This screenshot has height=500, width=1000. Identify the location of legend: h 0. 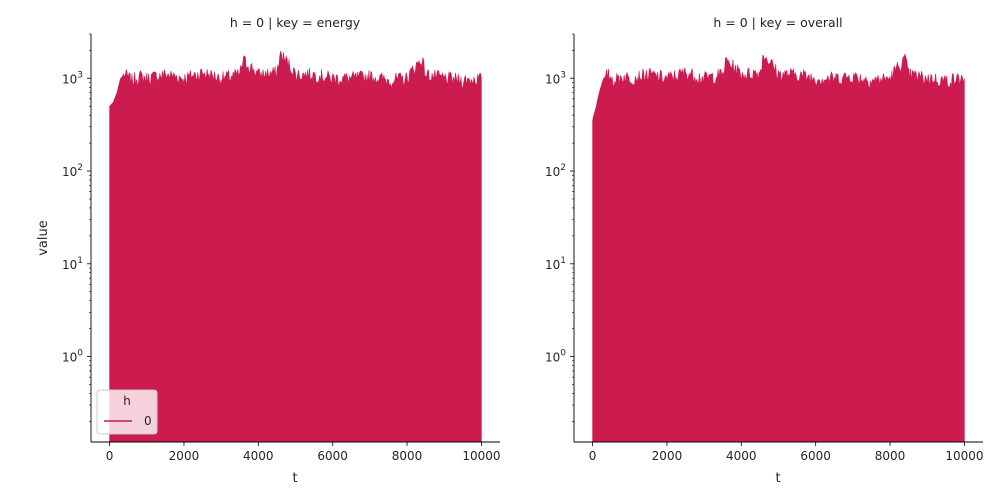
(127, 412).